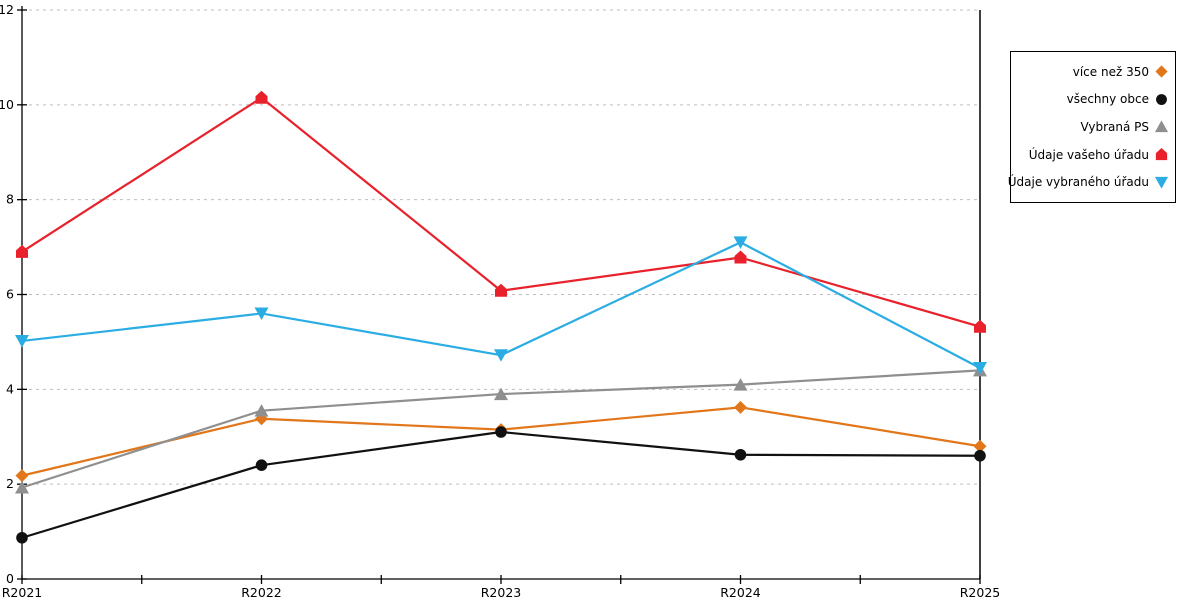  Describe the element at coordinates (7, 9) in the screenshot. I see `y-tick-label: 12` at that location.